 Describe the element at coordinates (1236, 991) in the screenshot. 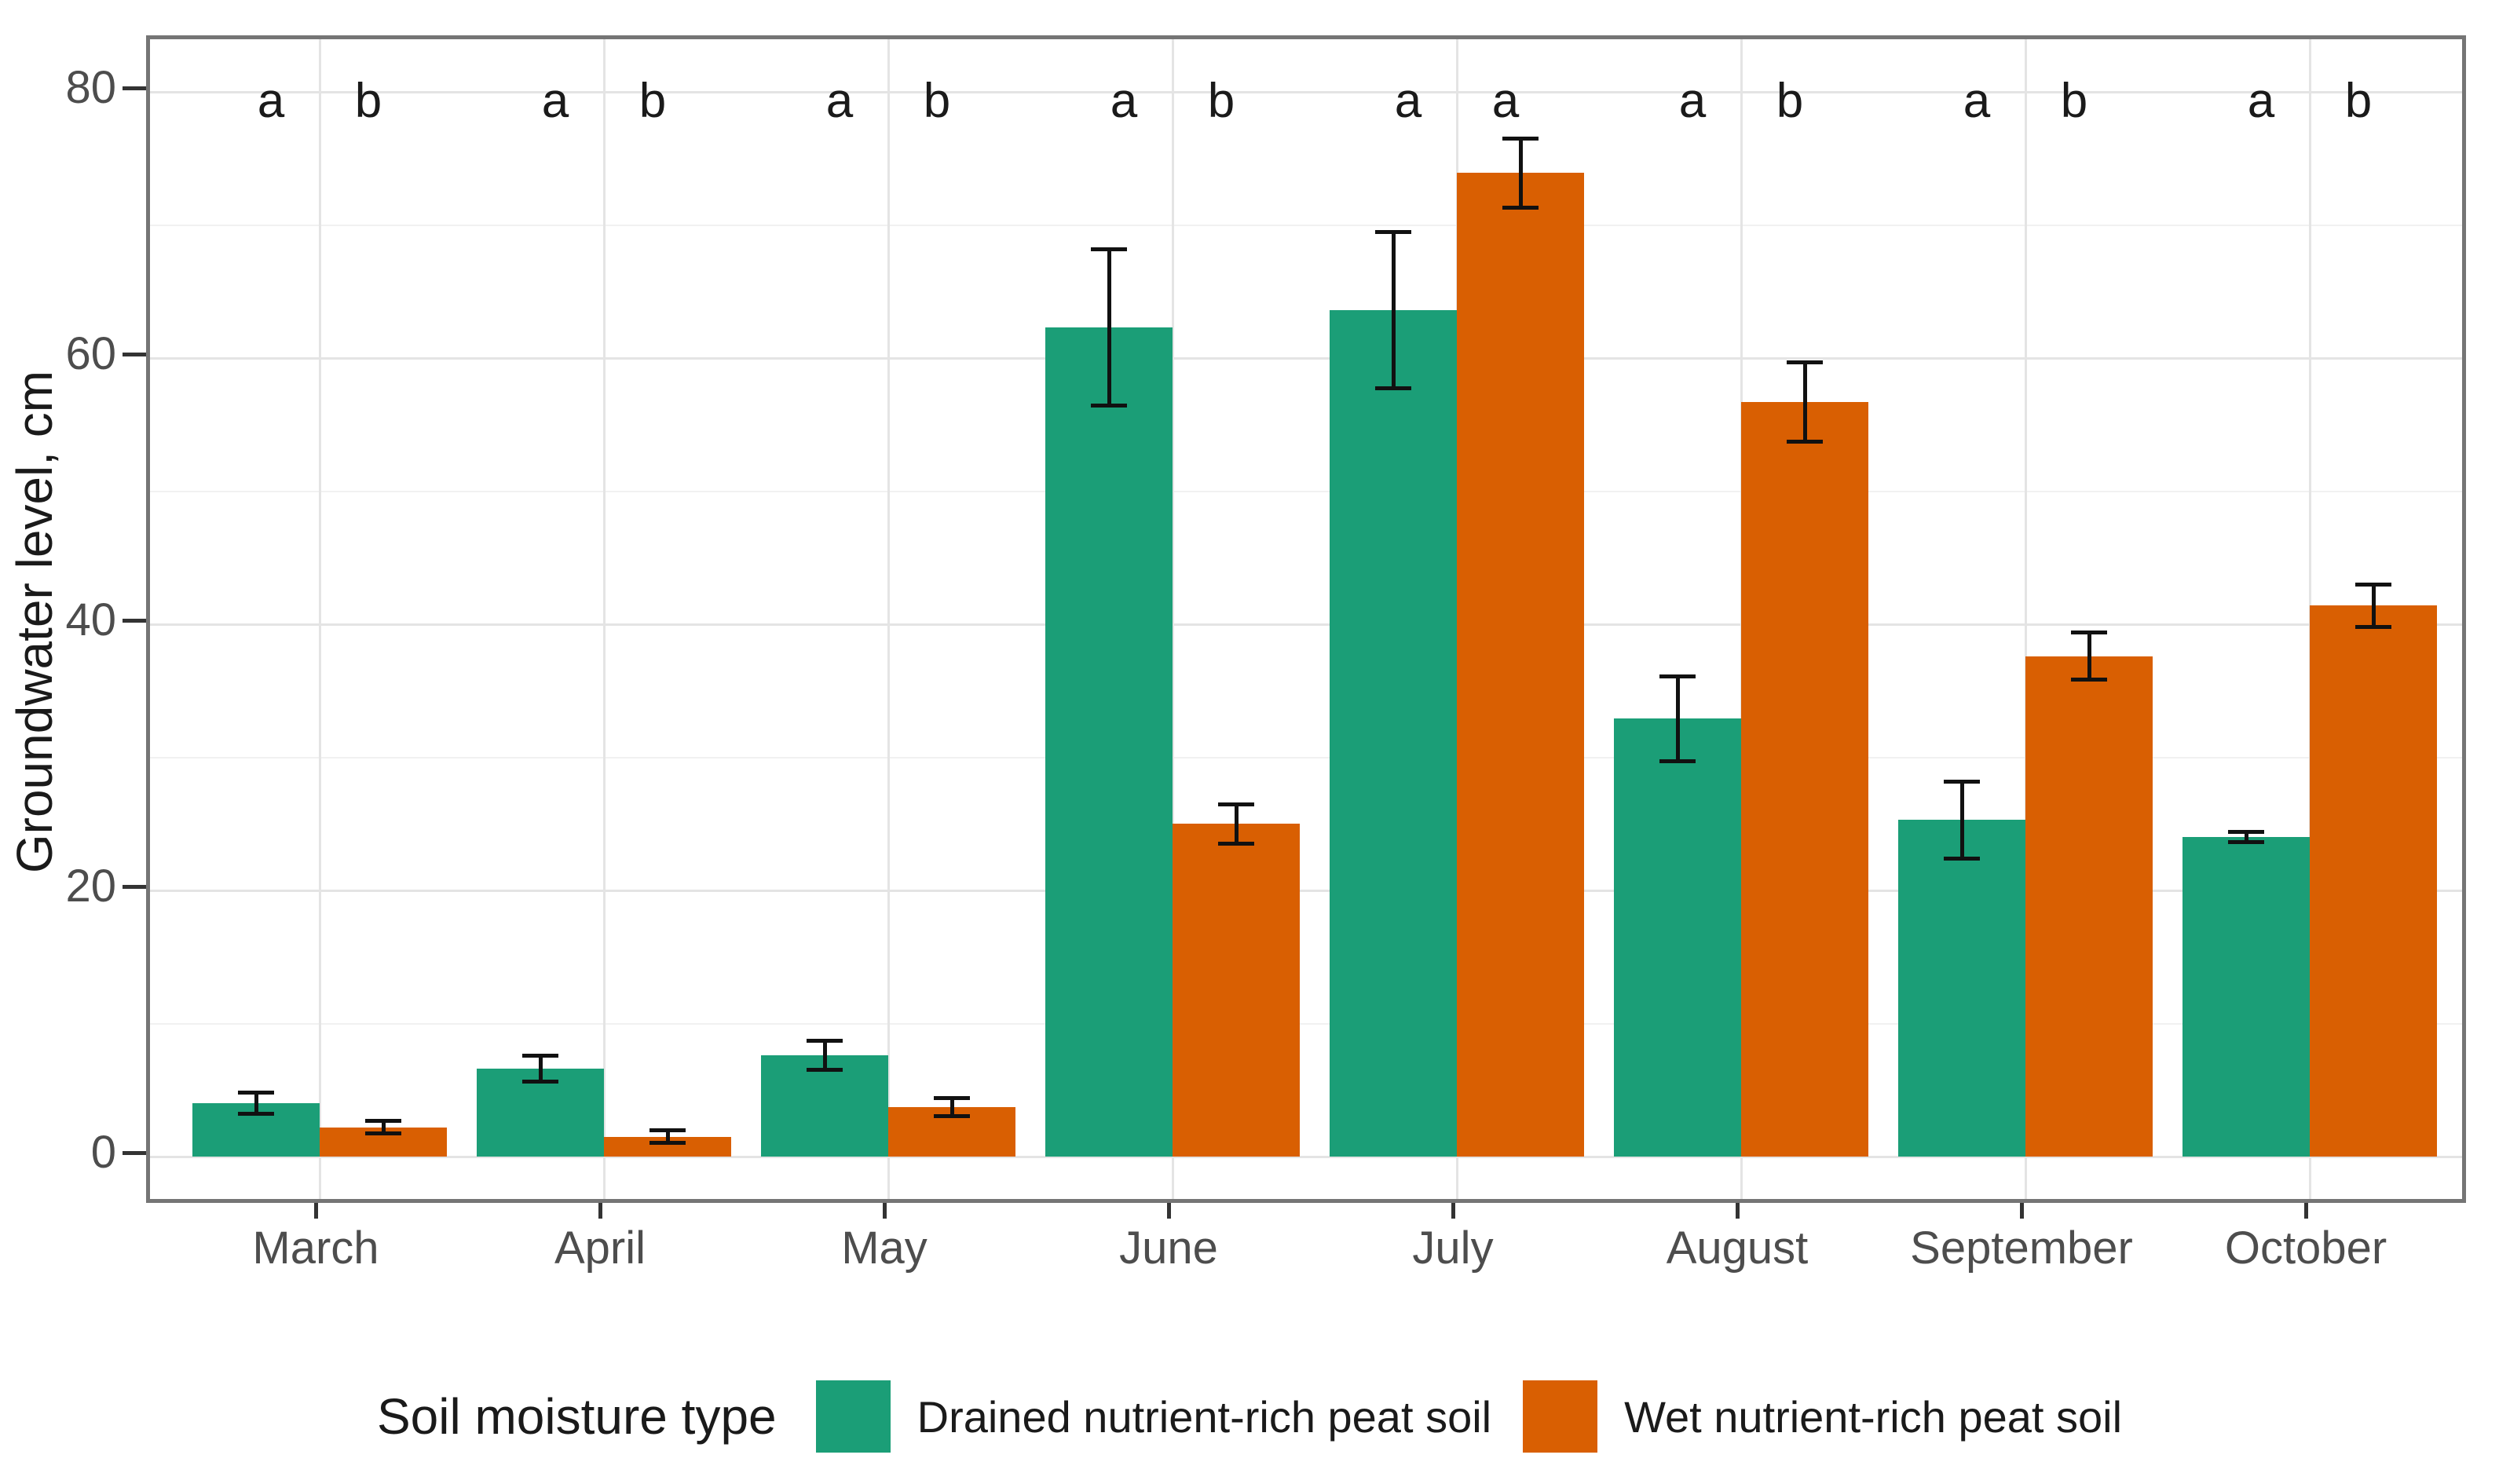

I see `bar-june-wet` at that location.